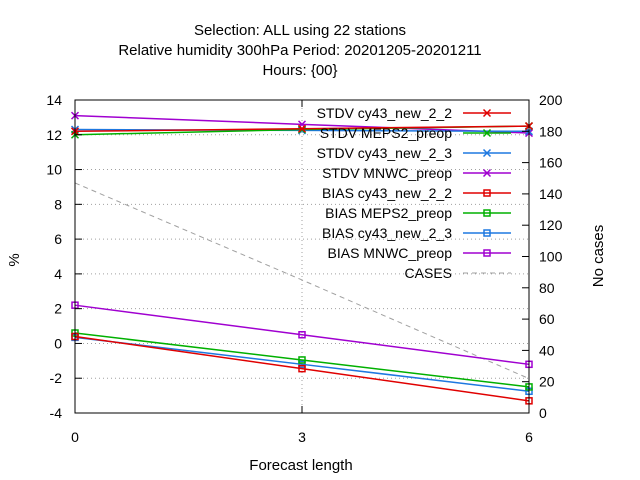  Describe the element at coordinates (385, 113) in the screenshot. I see `legend-label: STDV cy43_new_2_2` at that location.